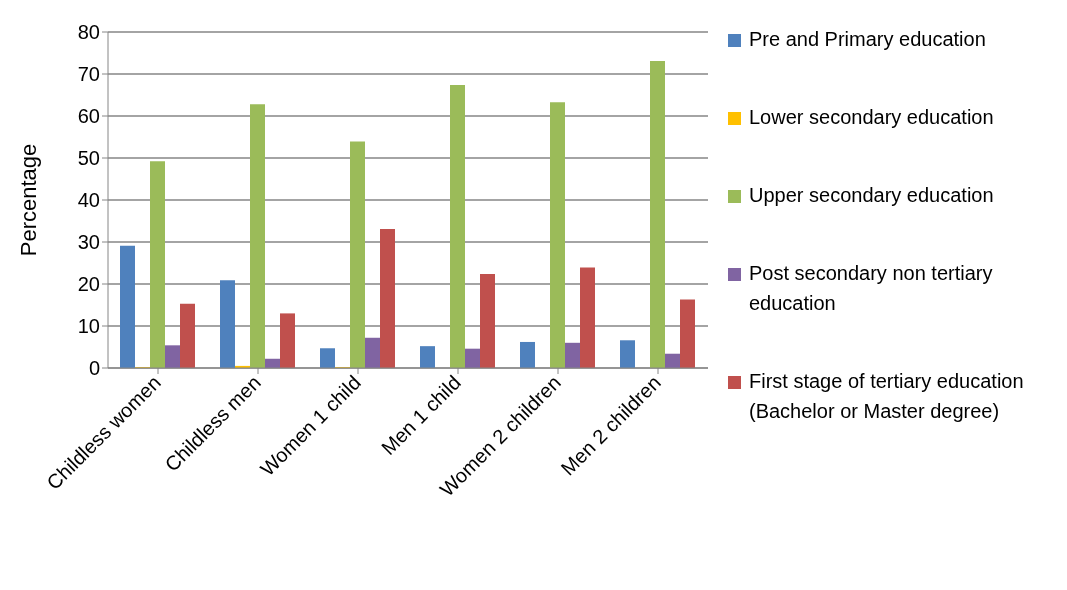 The width and height of the screenshot is (1067, 590). Describe the element at coordinates (94, 368) in the screenshot. I see `y-tick-label: 0` at that location.